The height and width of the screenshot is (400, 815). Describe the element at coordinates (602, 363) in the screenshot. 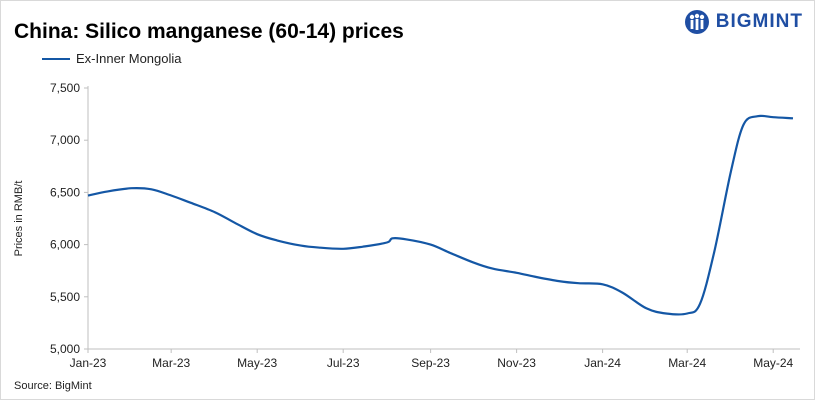

I see `x-tick-label: Jan-24` at that location.